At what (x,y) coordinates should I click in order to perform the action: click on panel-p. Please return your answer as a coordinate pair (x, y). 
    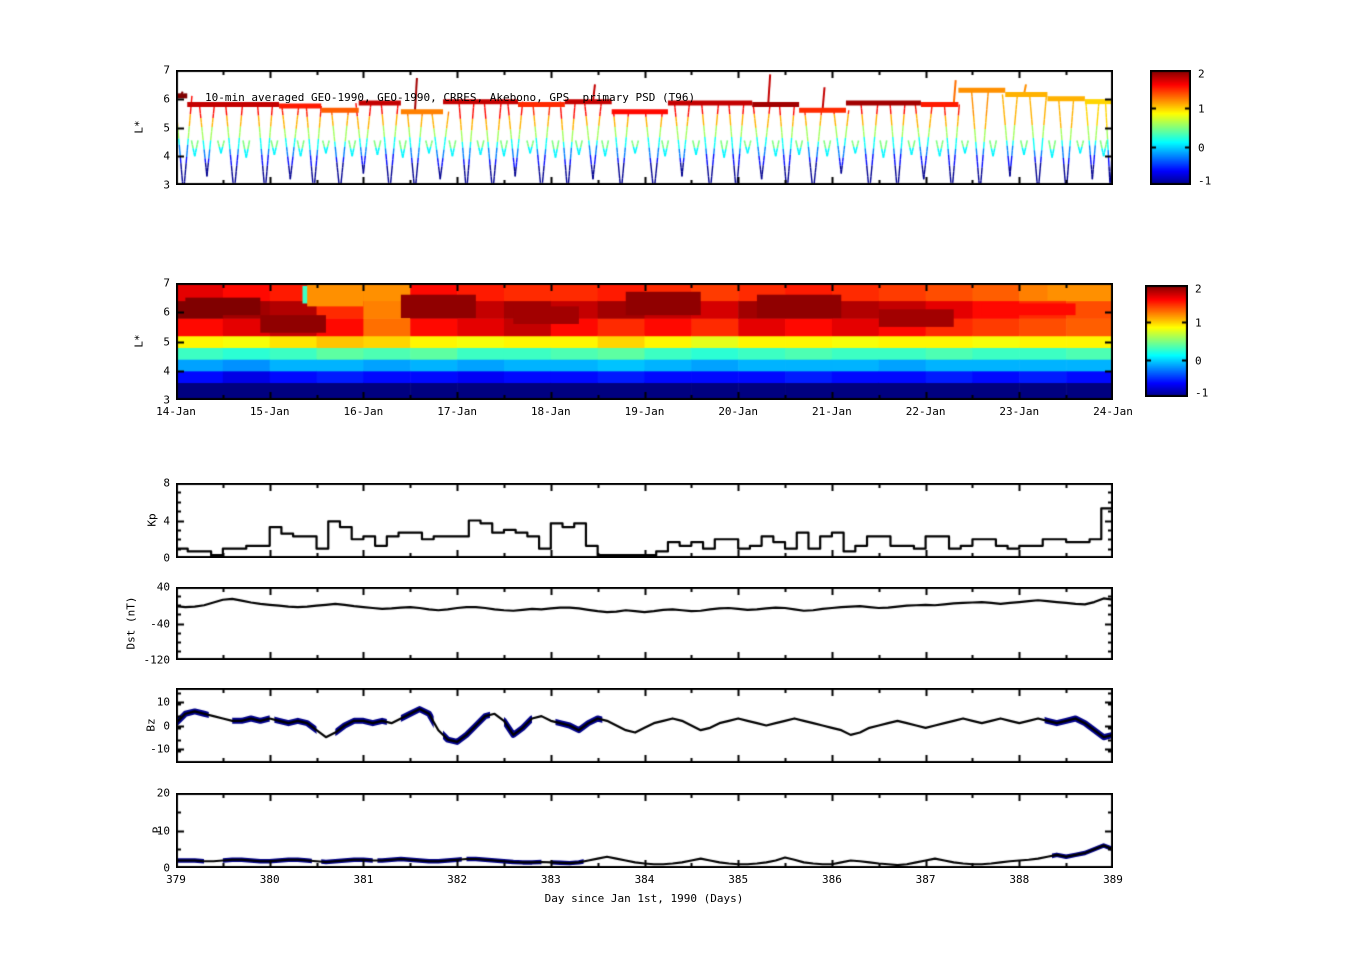
    Looking at the image, I should click on (644, 830).